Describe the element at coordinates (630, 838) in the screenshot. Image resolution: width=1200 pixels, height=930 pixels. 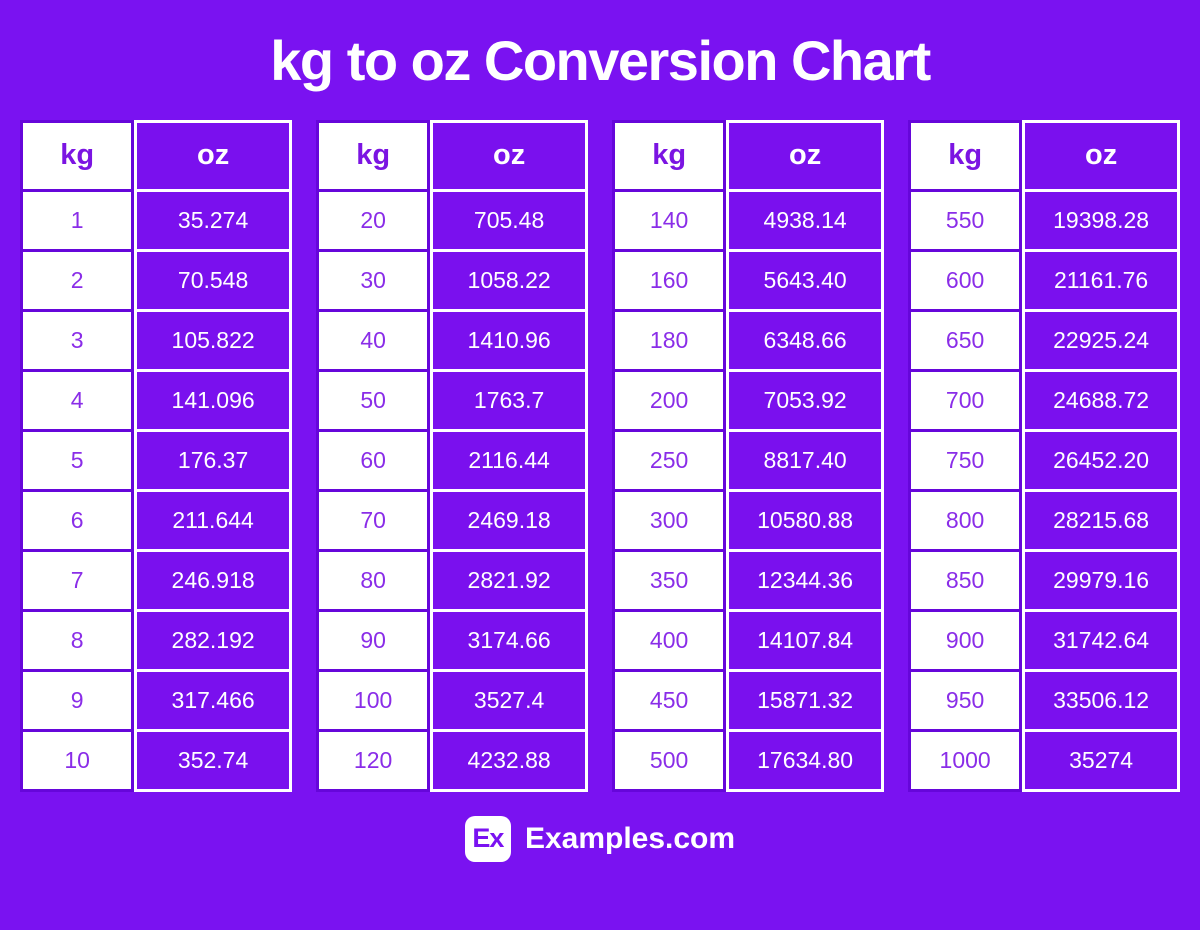
I see `site-name: Examples.com` at that location.